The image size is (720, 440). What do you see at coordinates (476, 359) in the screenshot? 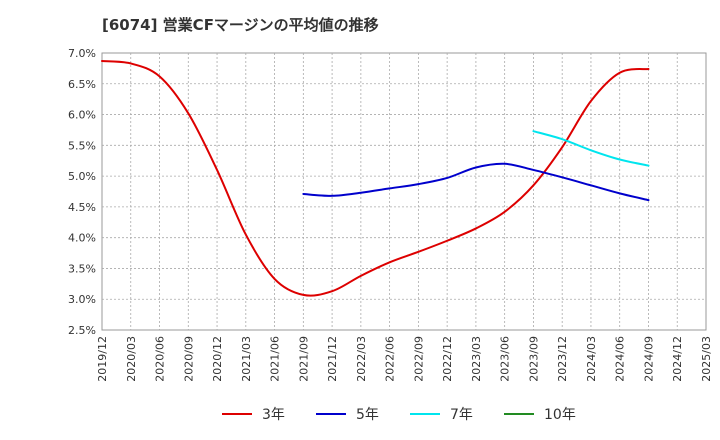
I see `x-tick-label: 2023/03` at bounding box center [476, 359].